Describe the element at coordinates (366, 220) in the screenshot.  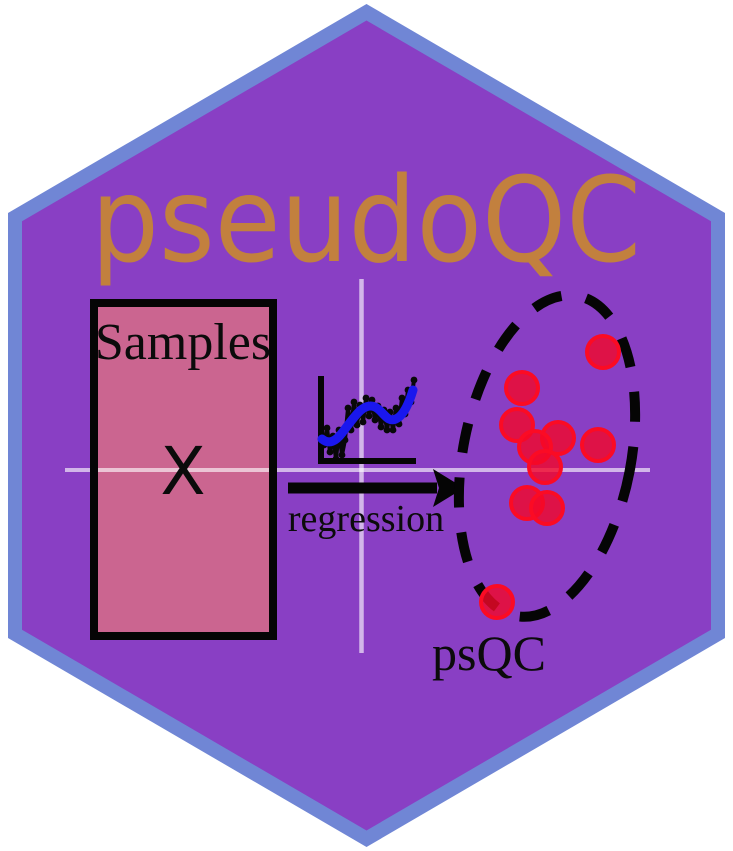
I see `sticker-title: pseudoQC` at that location.